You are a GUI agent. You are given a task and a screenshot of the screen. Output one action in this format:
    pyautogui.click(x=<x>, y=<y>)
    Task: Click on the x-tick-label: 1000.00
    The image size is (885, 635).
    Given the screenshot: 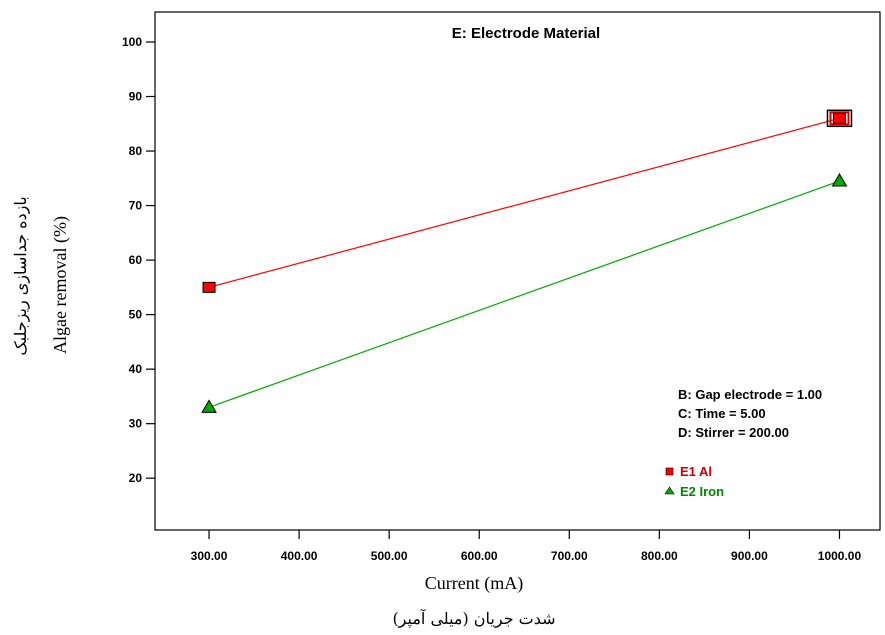 What is the action you would take?
    pyautogui.click(x=840, y=556)
    